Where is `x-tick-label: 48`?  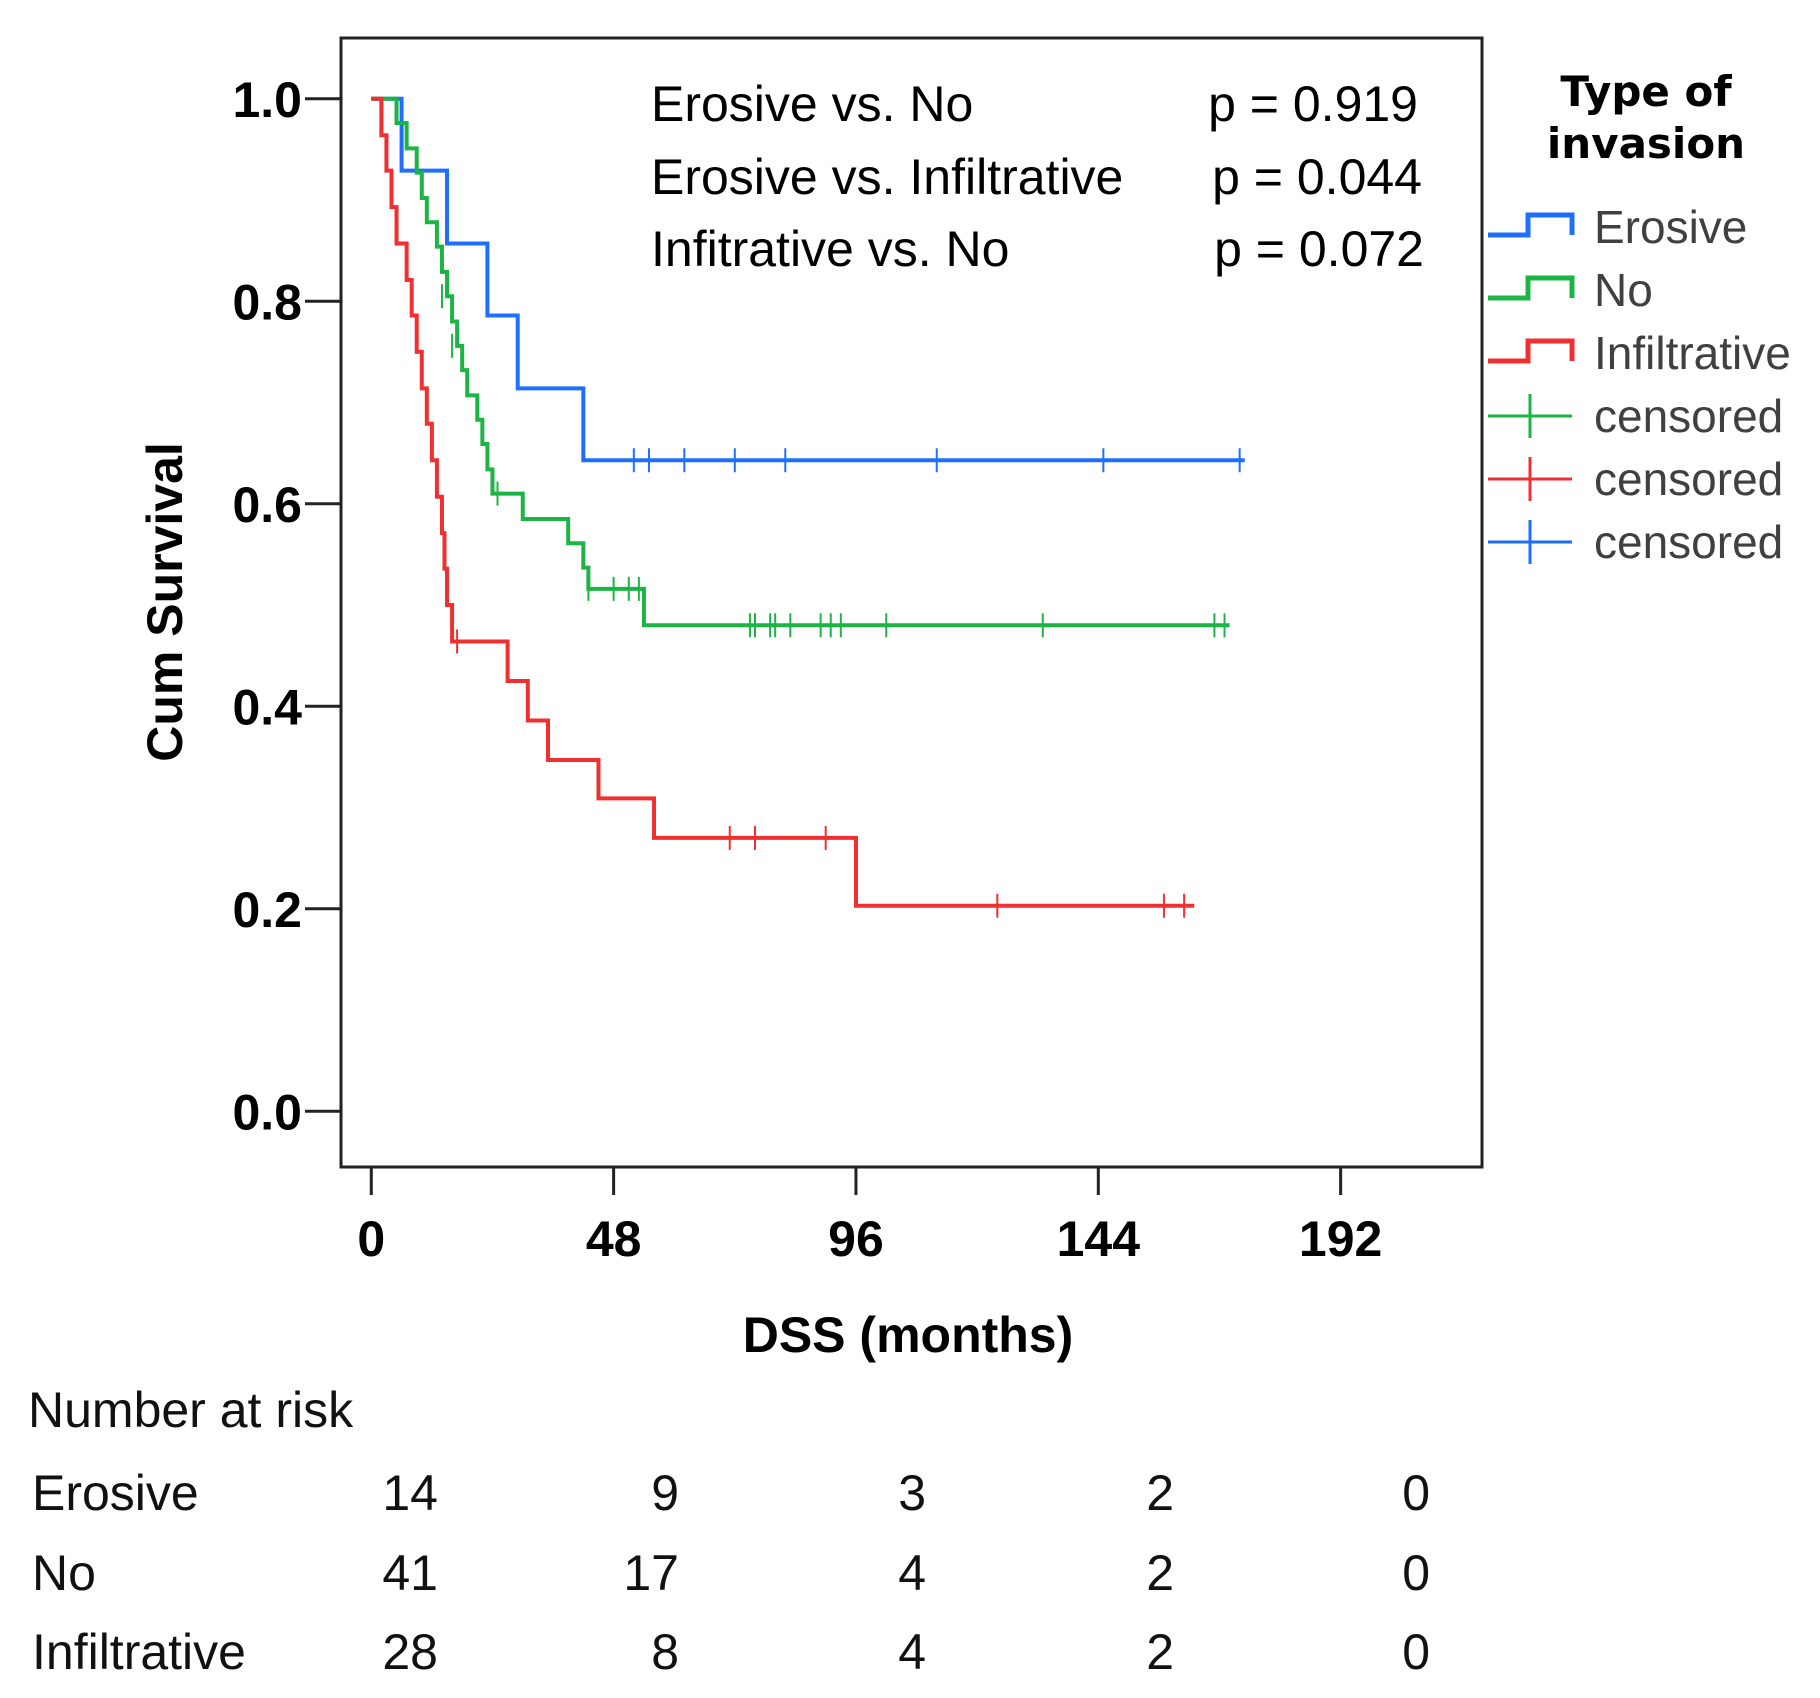 x-tick-label: 48 is located at coordinates (614, 1239).